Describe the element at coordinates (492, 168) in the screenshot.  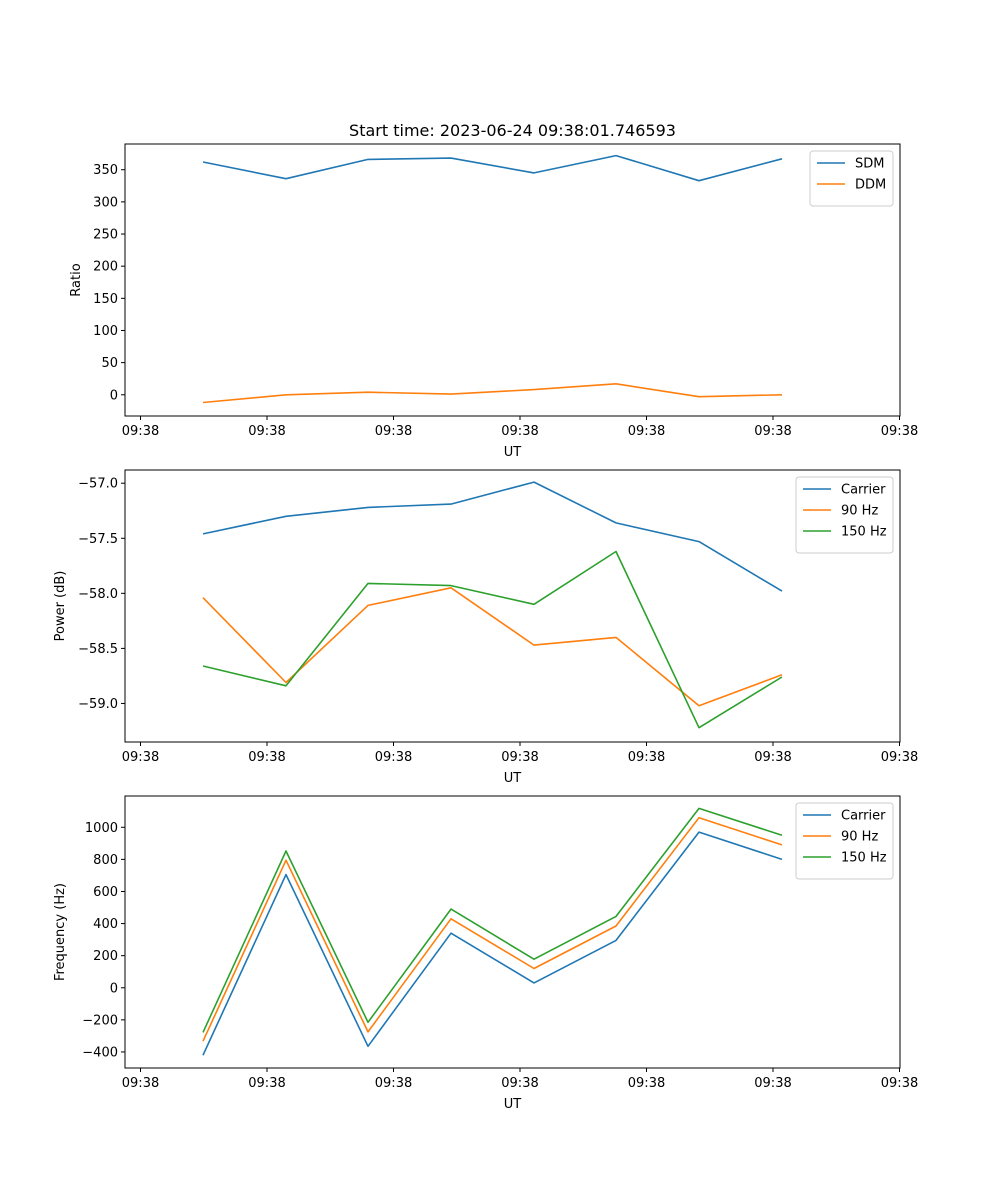
I see `series-line-sdm` at that location.